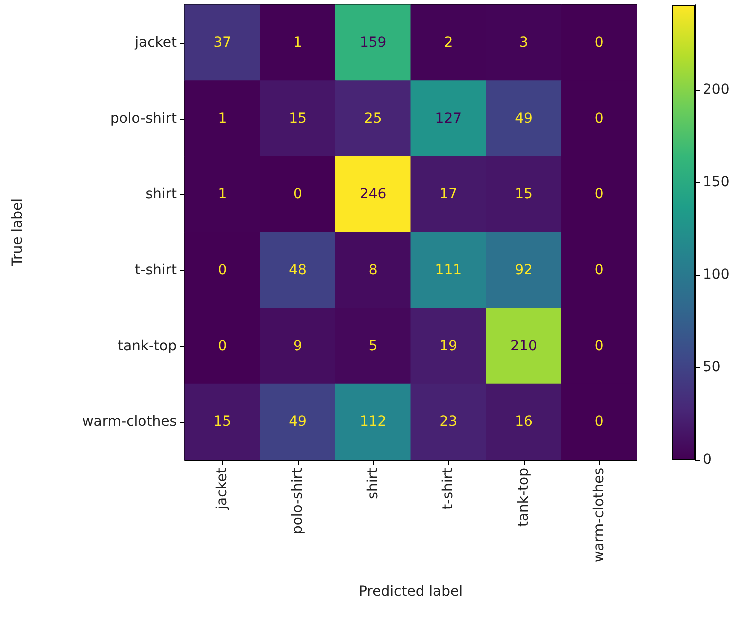 The image size is (743, 629). Describe the element at coordinates (716, 90) in the screenshot. I see `color-bar-label: 200` at that location.